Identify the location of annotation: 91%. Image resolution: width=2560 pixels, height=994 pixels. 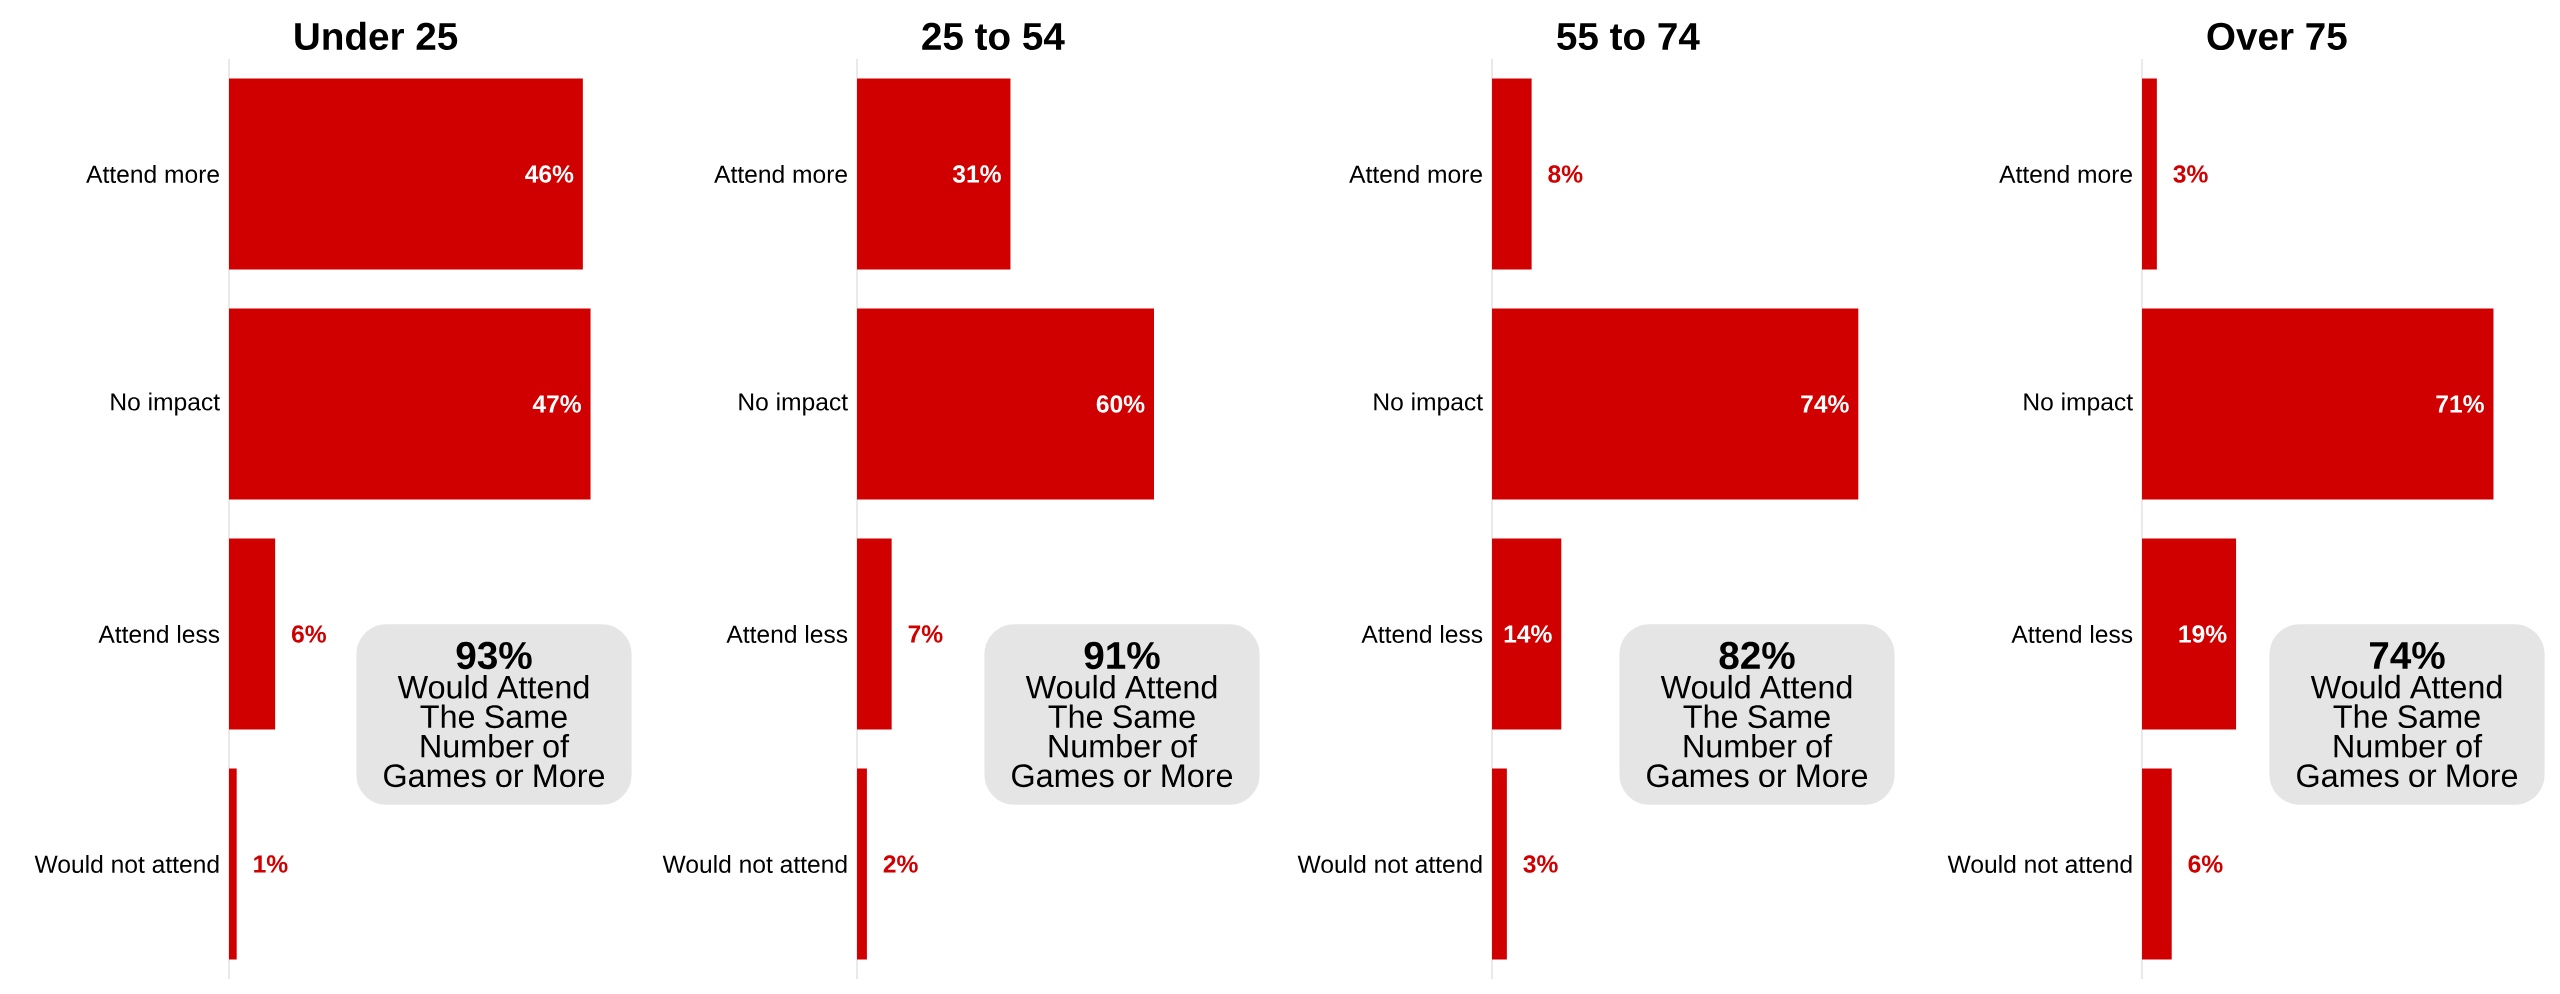
(1122, 655).